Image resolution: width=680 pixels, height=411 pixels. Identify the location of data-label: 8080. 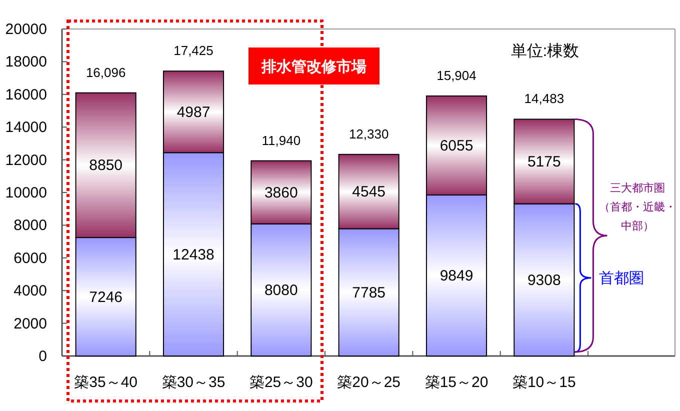
(281, 290).